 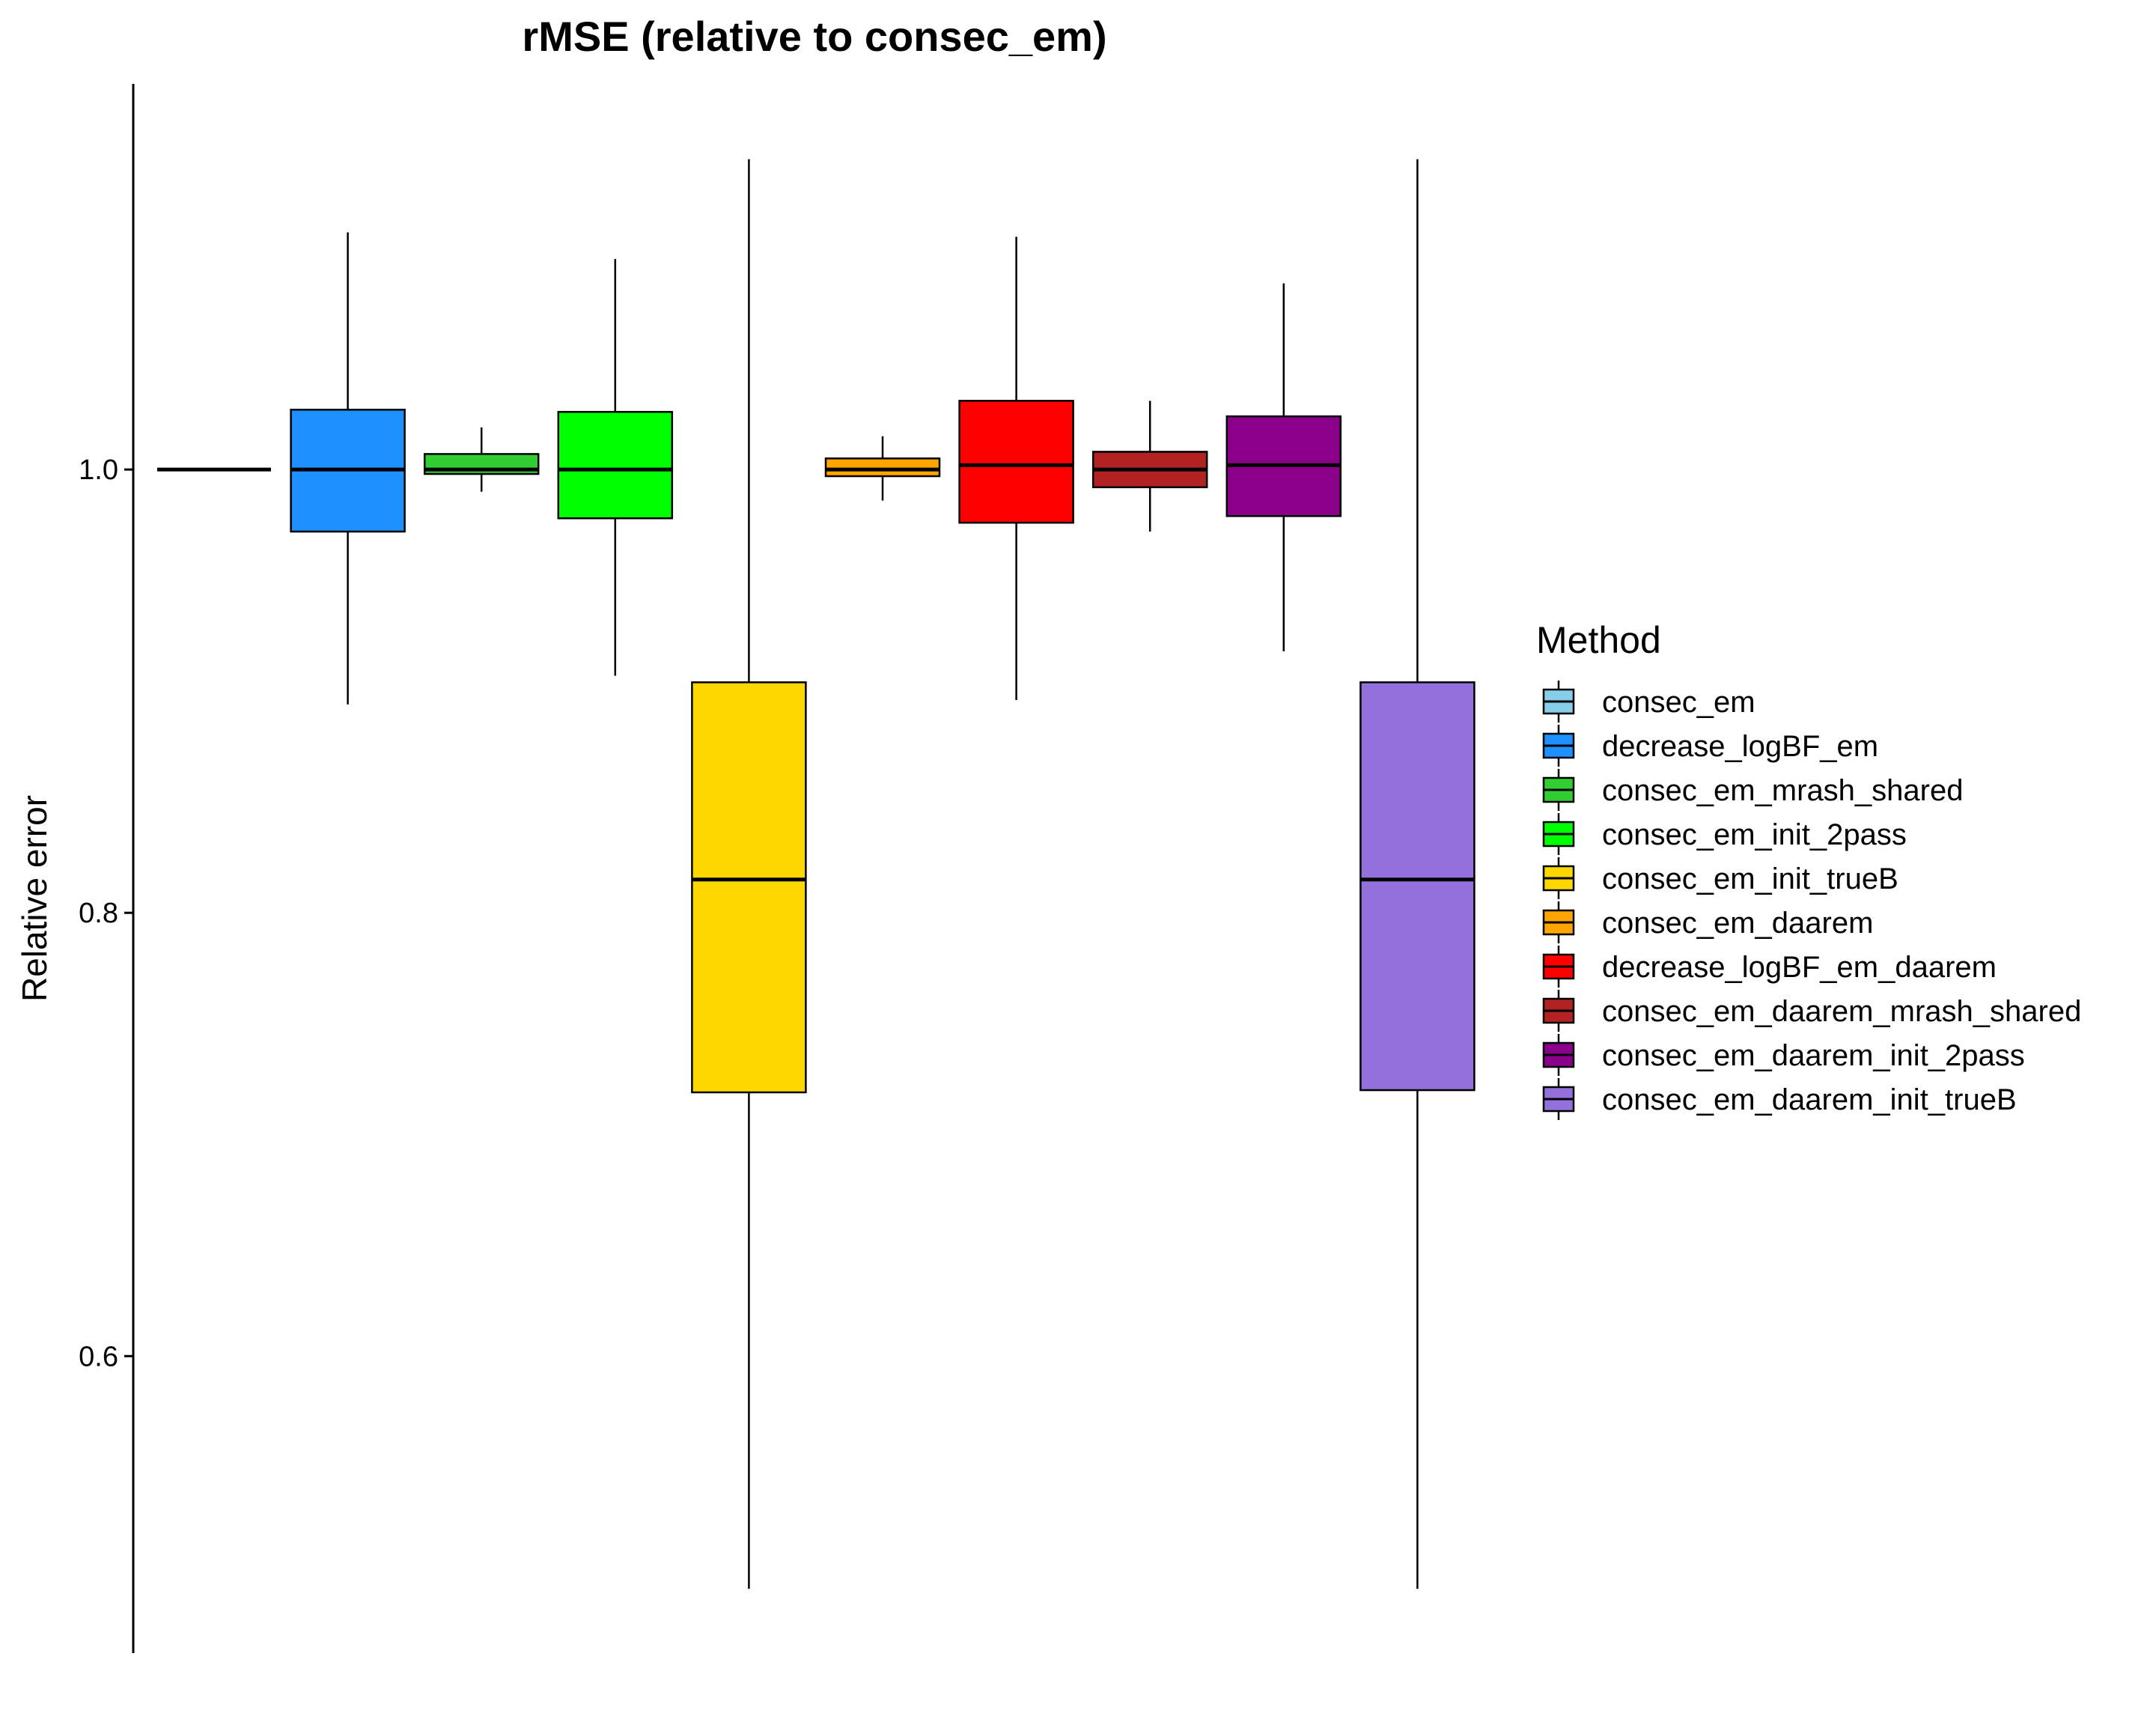 I want to click on box-consec-em-daarem-mrash-shared, so click(x=1149, y=466).